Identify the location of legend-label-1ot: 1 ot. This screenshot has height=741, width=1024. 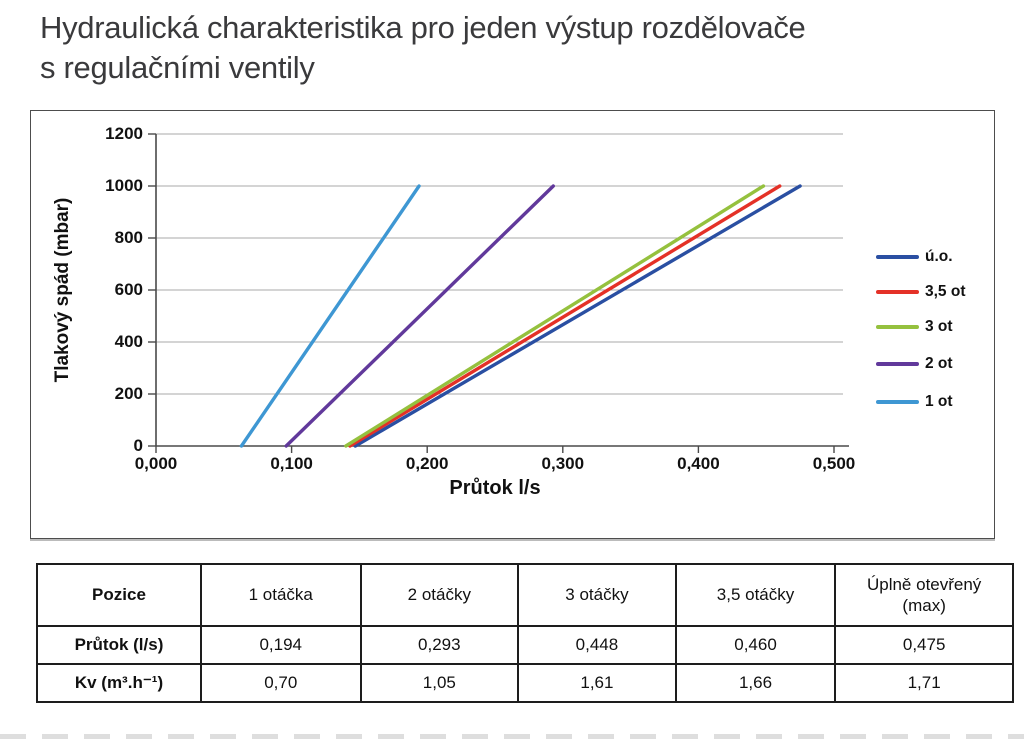
(939, 401).